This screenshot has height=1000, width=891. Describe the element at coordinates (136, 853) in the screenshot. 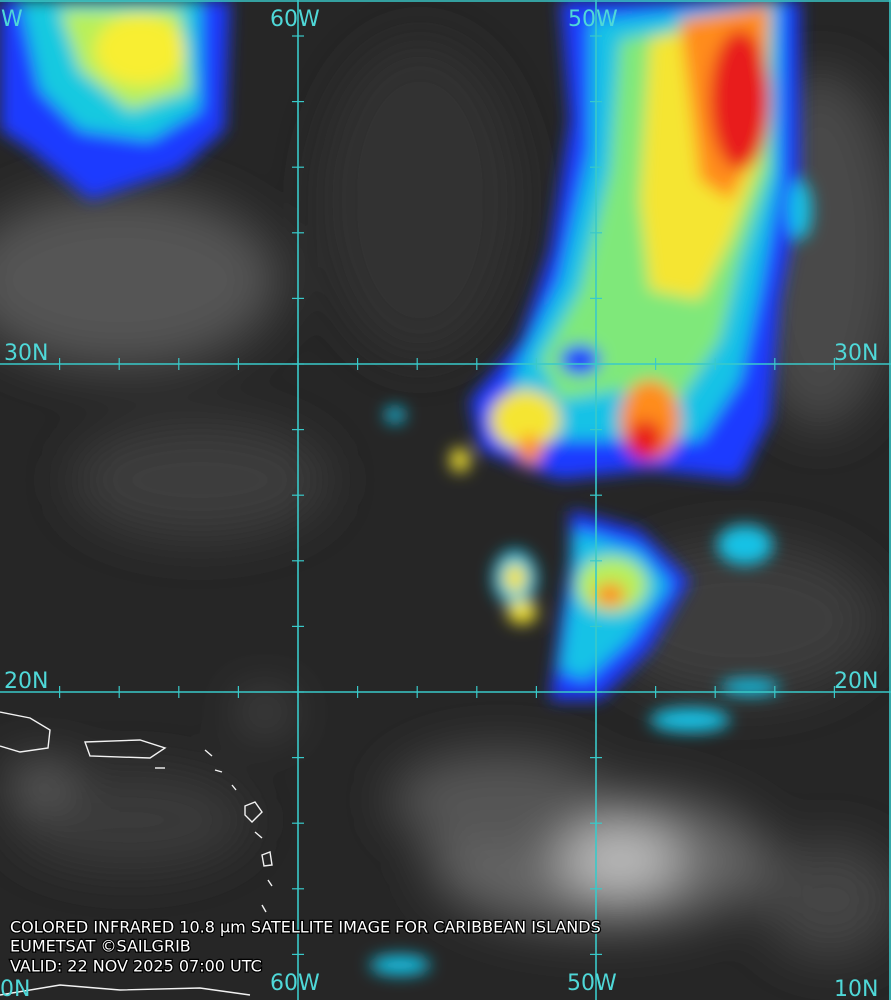

I see `coastlines` at that location.